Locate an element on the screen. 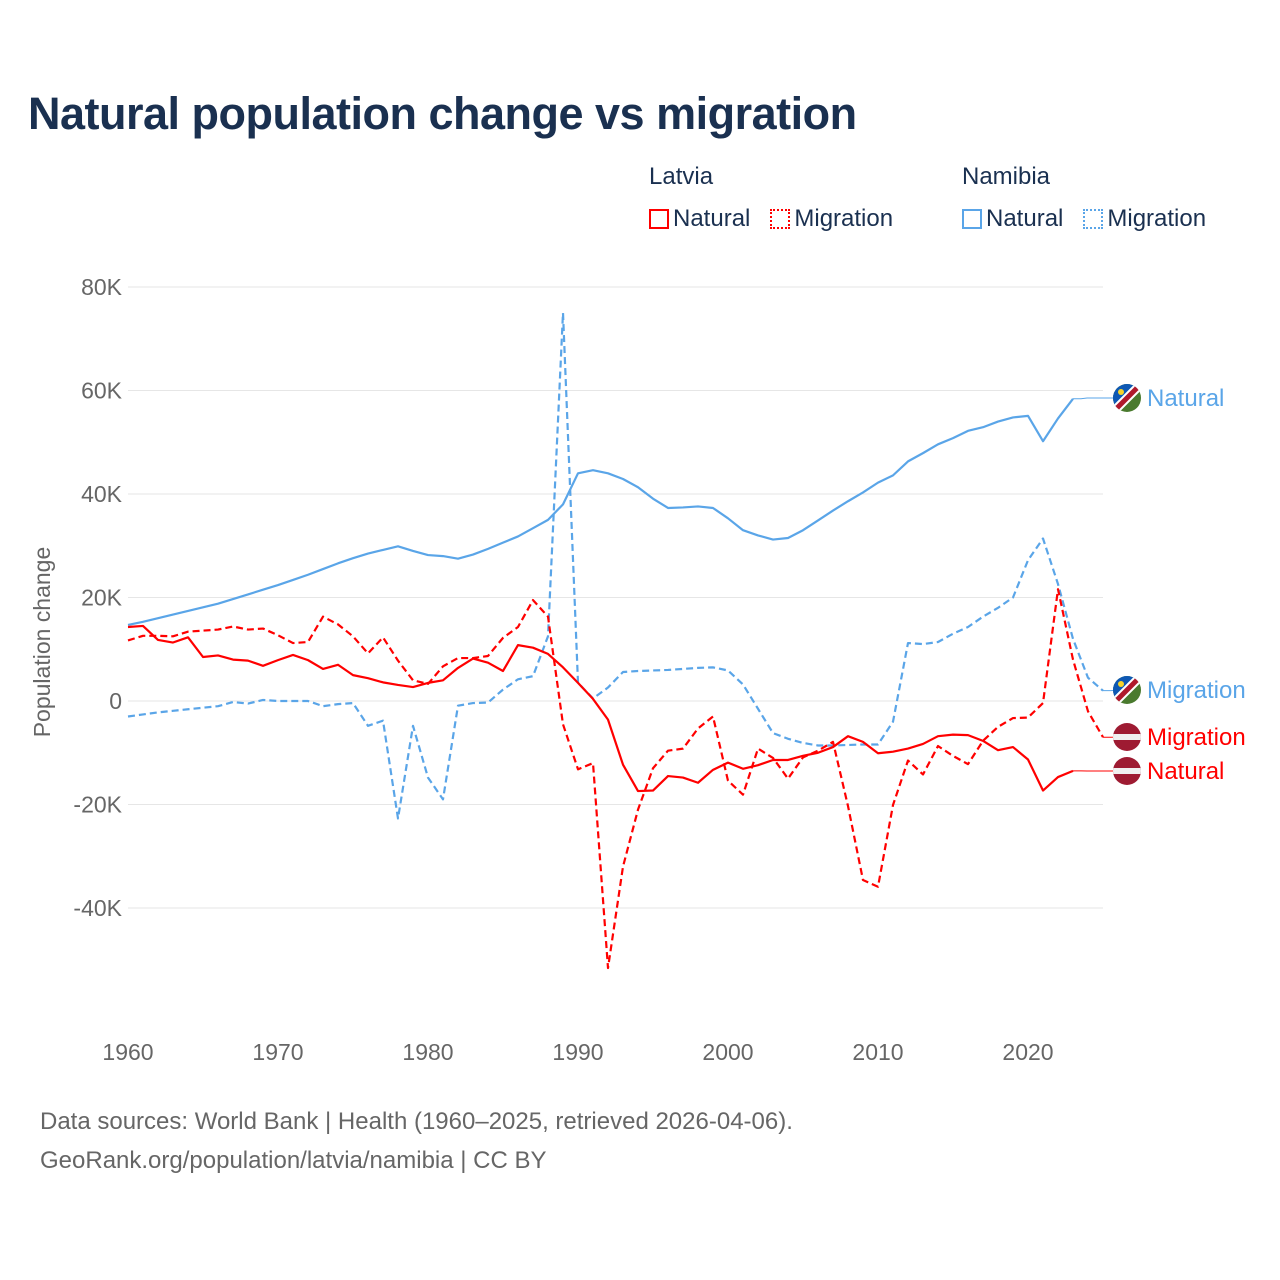 This screenshot has width=1280, height=1280. x-tick-label: 1970 is located at coordinates (277, 1052).